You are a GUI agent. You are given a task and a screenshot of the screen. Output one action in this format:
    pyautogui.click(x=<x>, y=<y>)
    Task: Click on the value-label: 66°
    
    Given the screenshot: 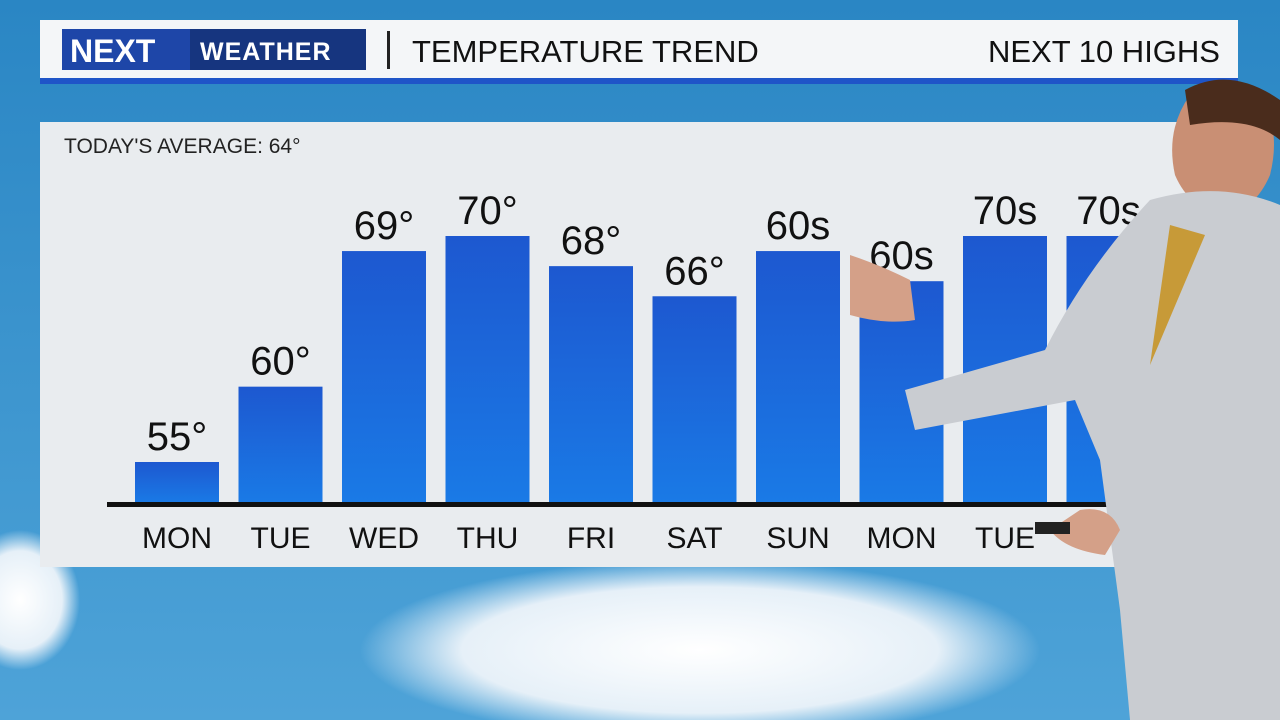 What is the action you would take?
    pyautogui.click(x=694, y=271)
    